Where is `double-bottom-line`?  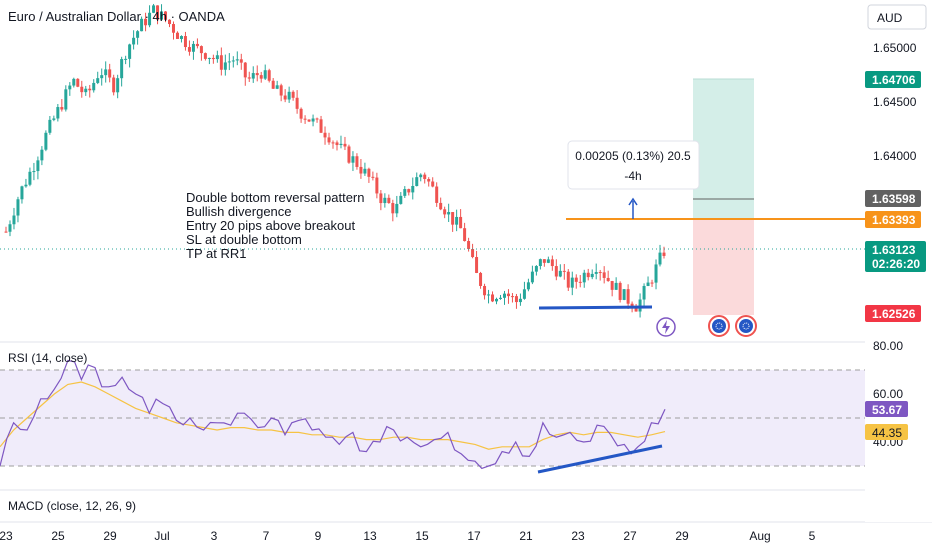 double-bottom-line is located at coordinates (595, 307).